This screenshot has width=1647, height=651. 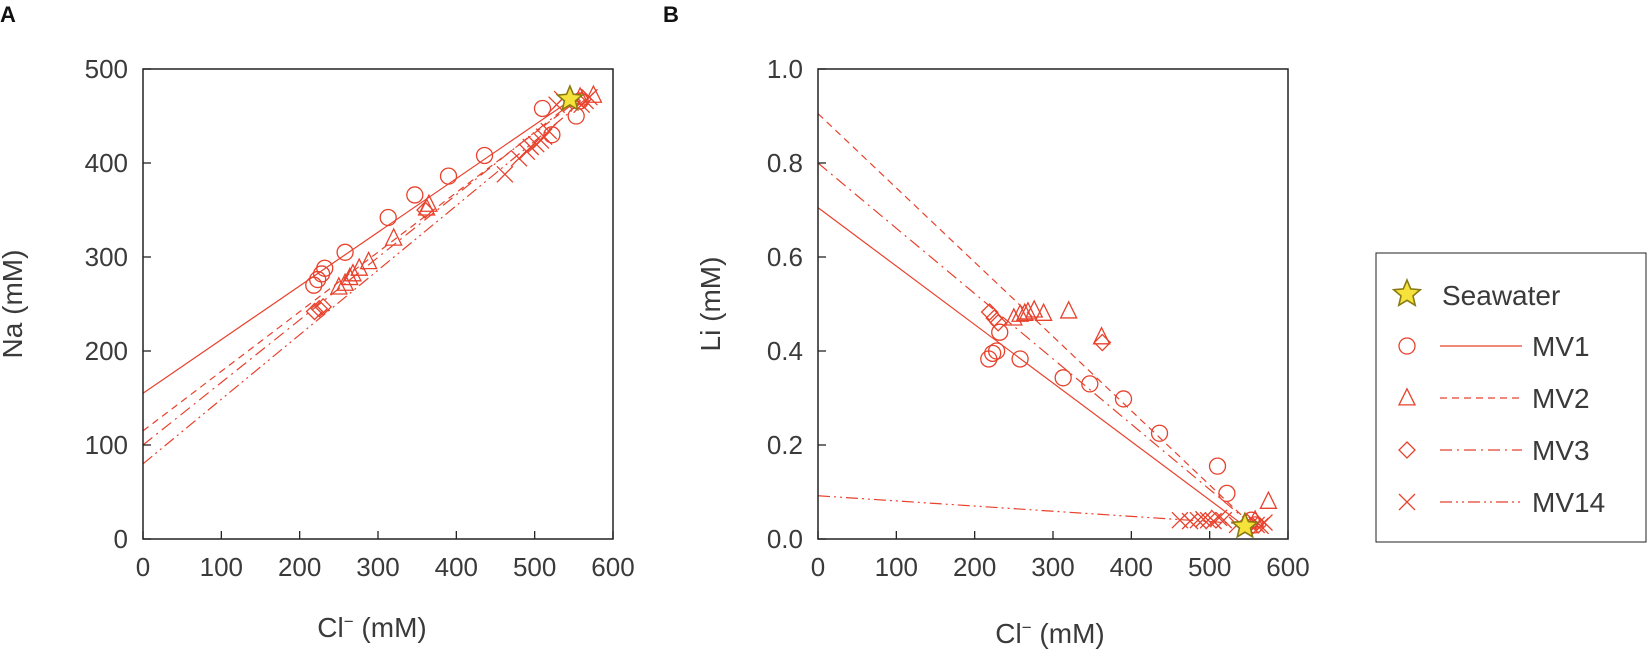 What do you see at coordinates (1501, 295) in the screenshot?
I see `legend-seawater-label: Seawater` at bounding box center [1501, 295].